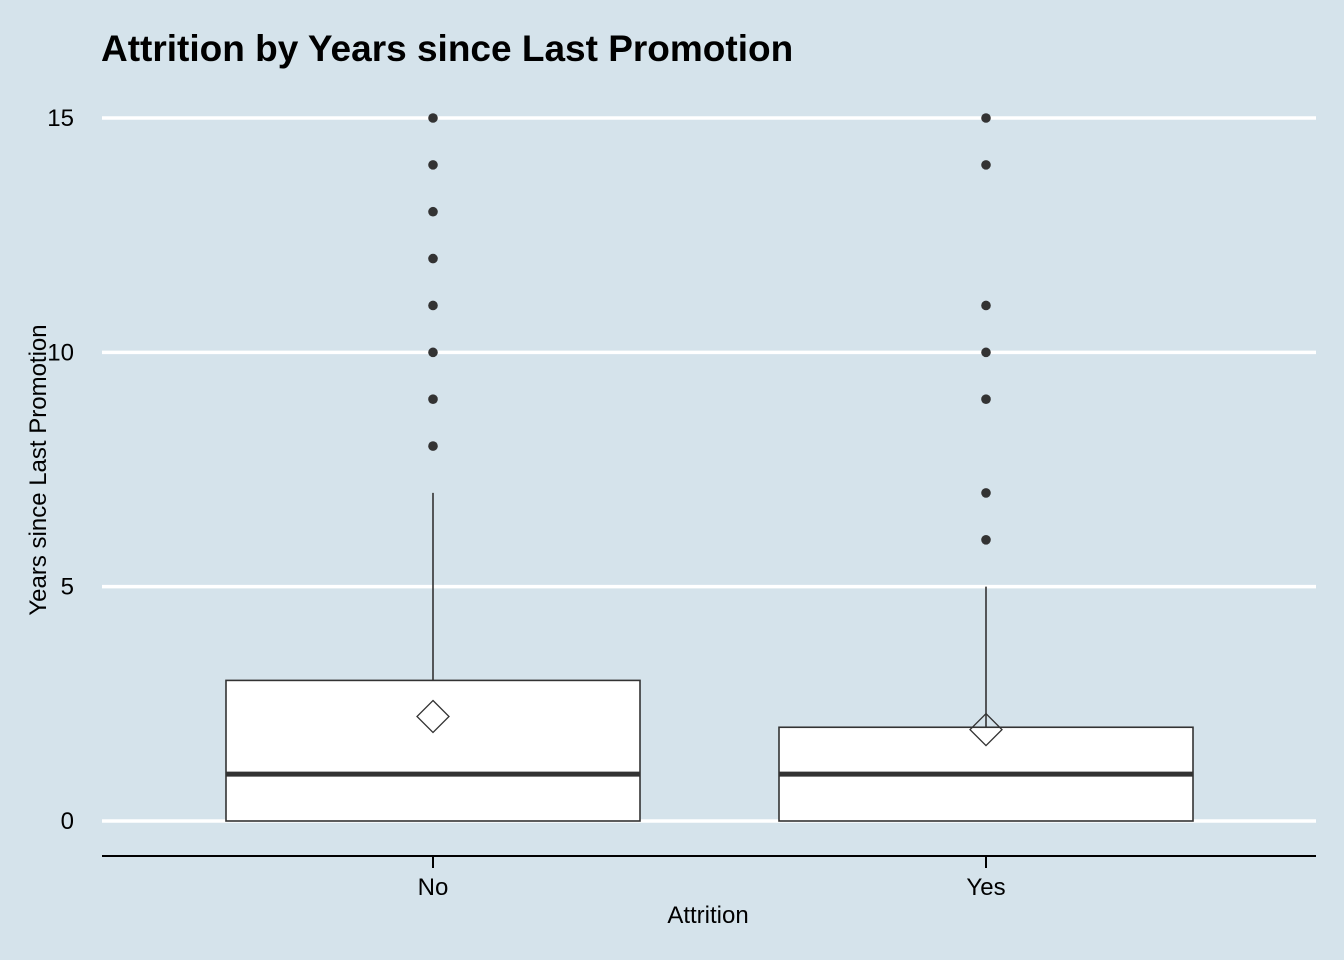  What do you see at coordinates (707, 915) in the screenshot?
I see `x-axis-title: Attrition` at bounding box center [707, 915].